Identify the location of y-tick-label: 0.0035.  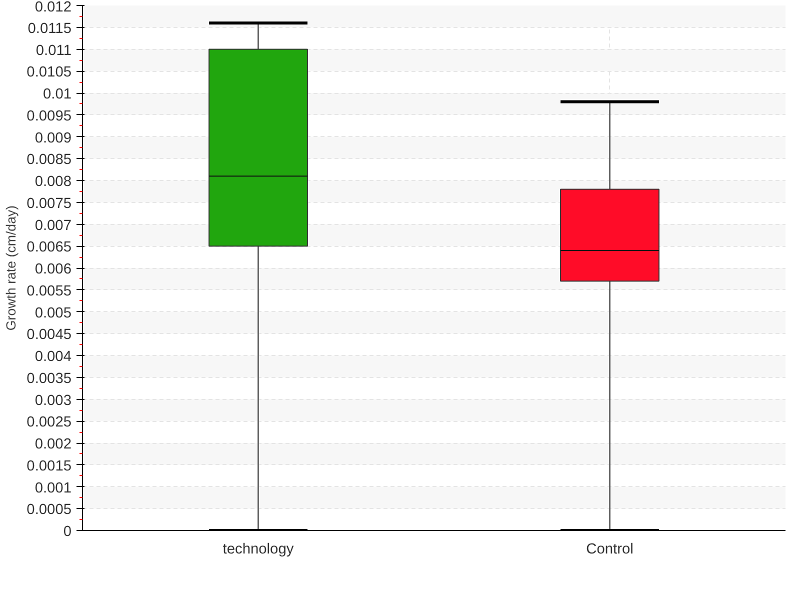
(49, 378).